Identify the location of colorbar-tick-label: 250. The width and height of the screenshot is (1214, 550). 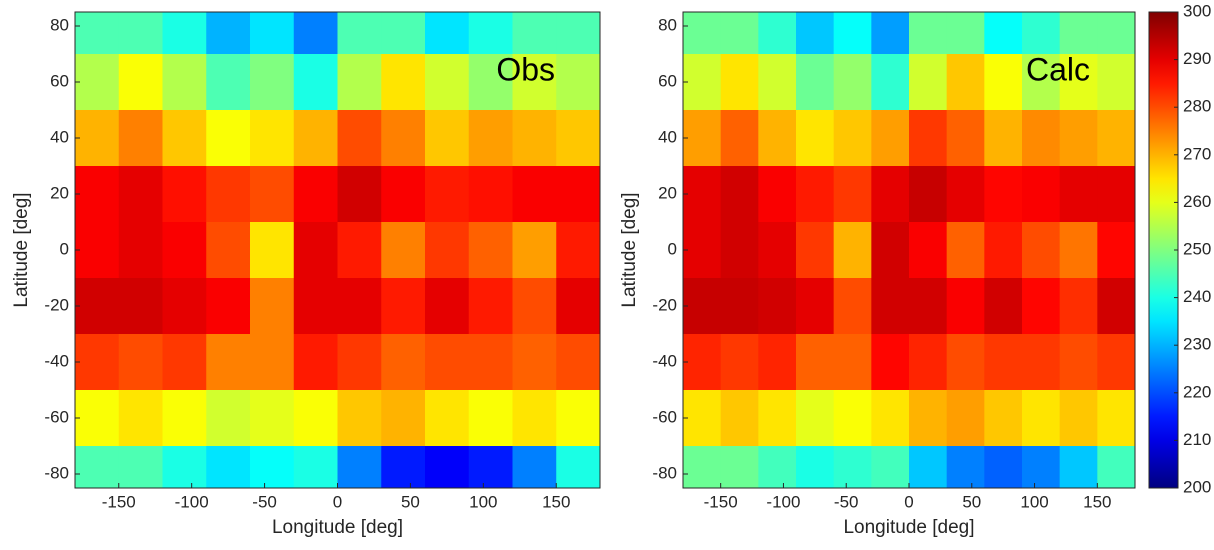
(1197, 248).